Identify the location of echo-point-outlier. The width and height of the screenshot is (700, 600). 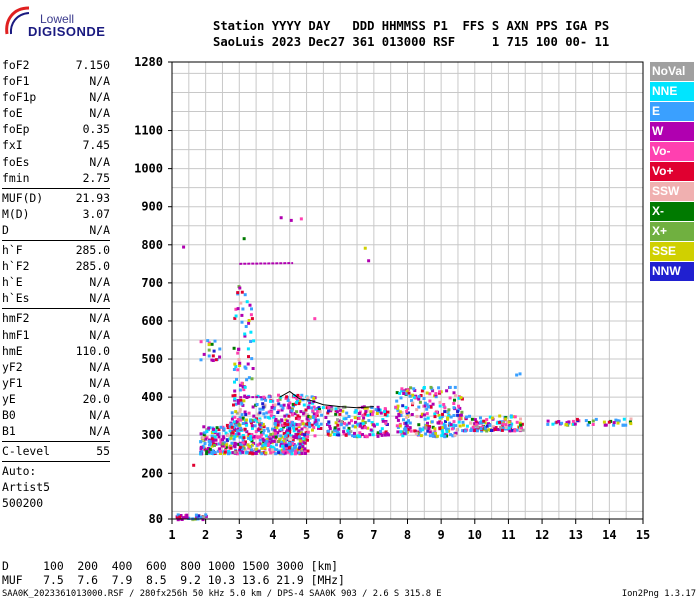
(301, 219).